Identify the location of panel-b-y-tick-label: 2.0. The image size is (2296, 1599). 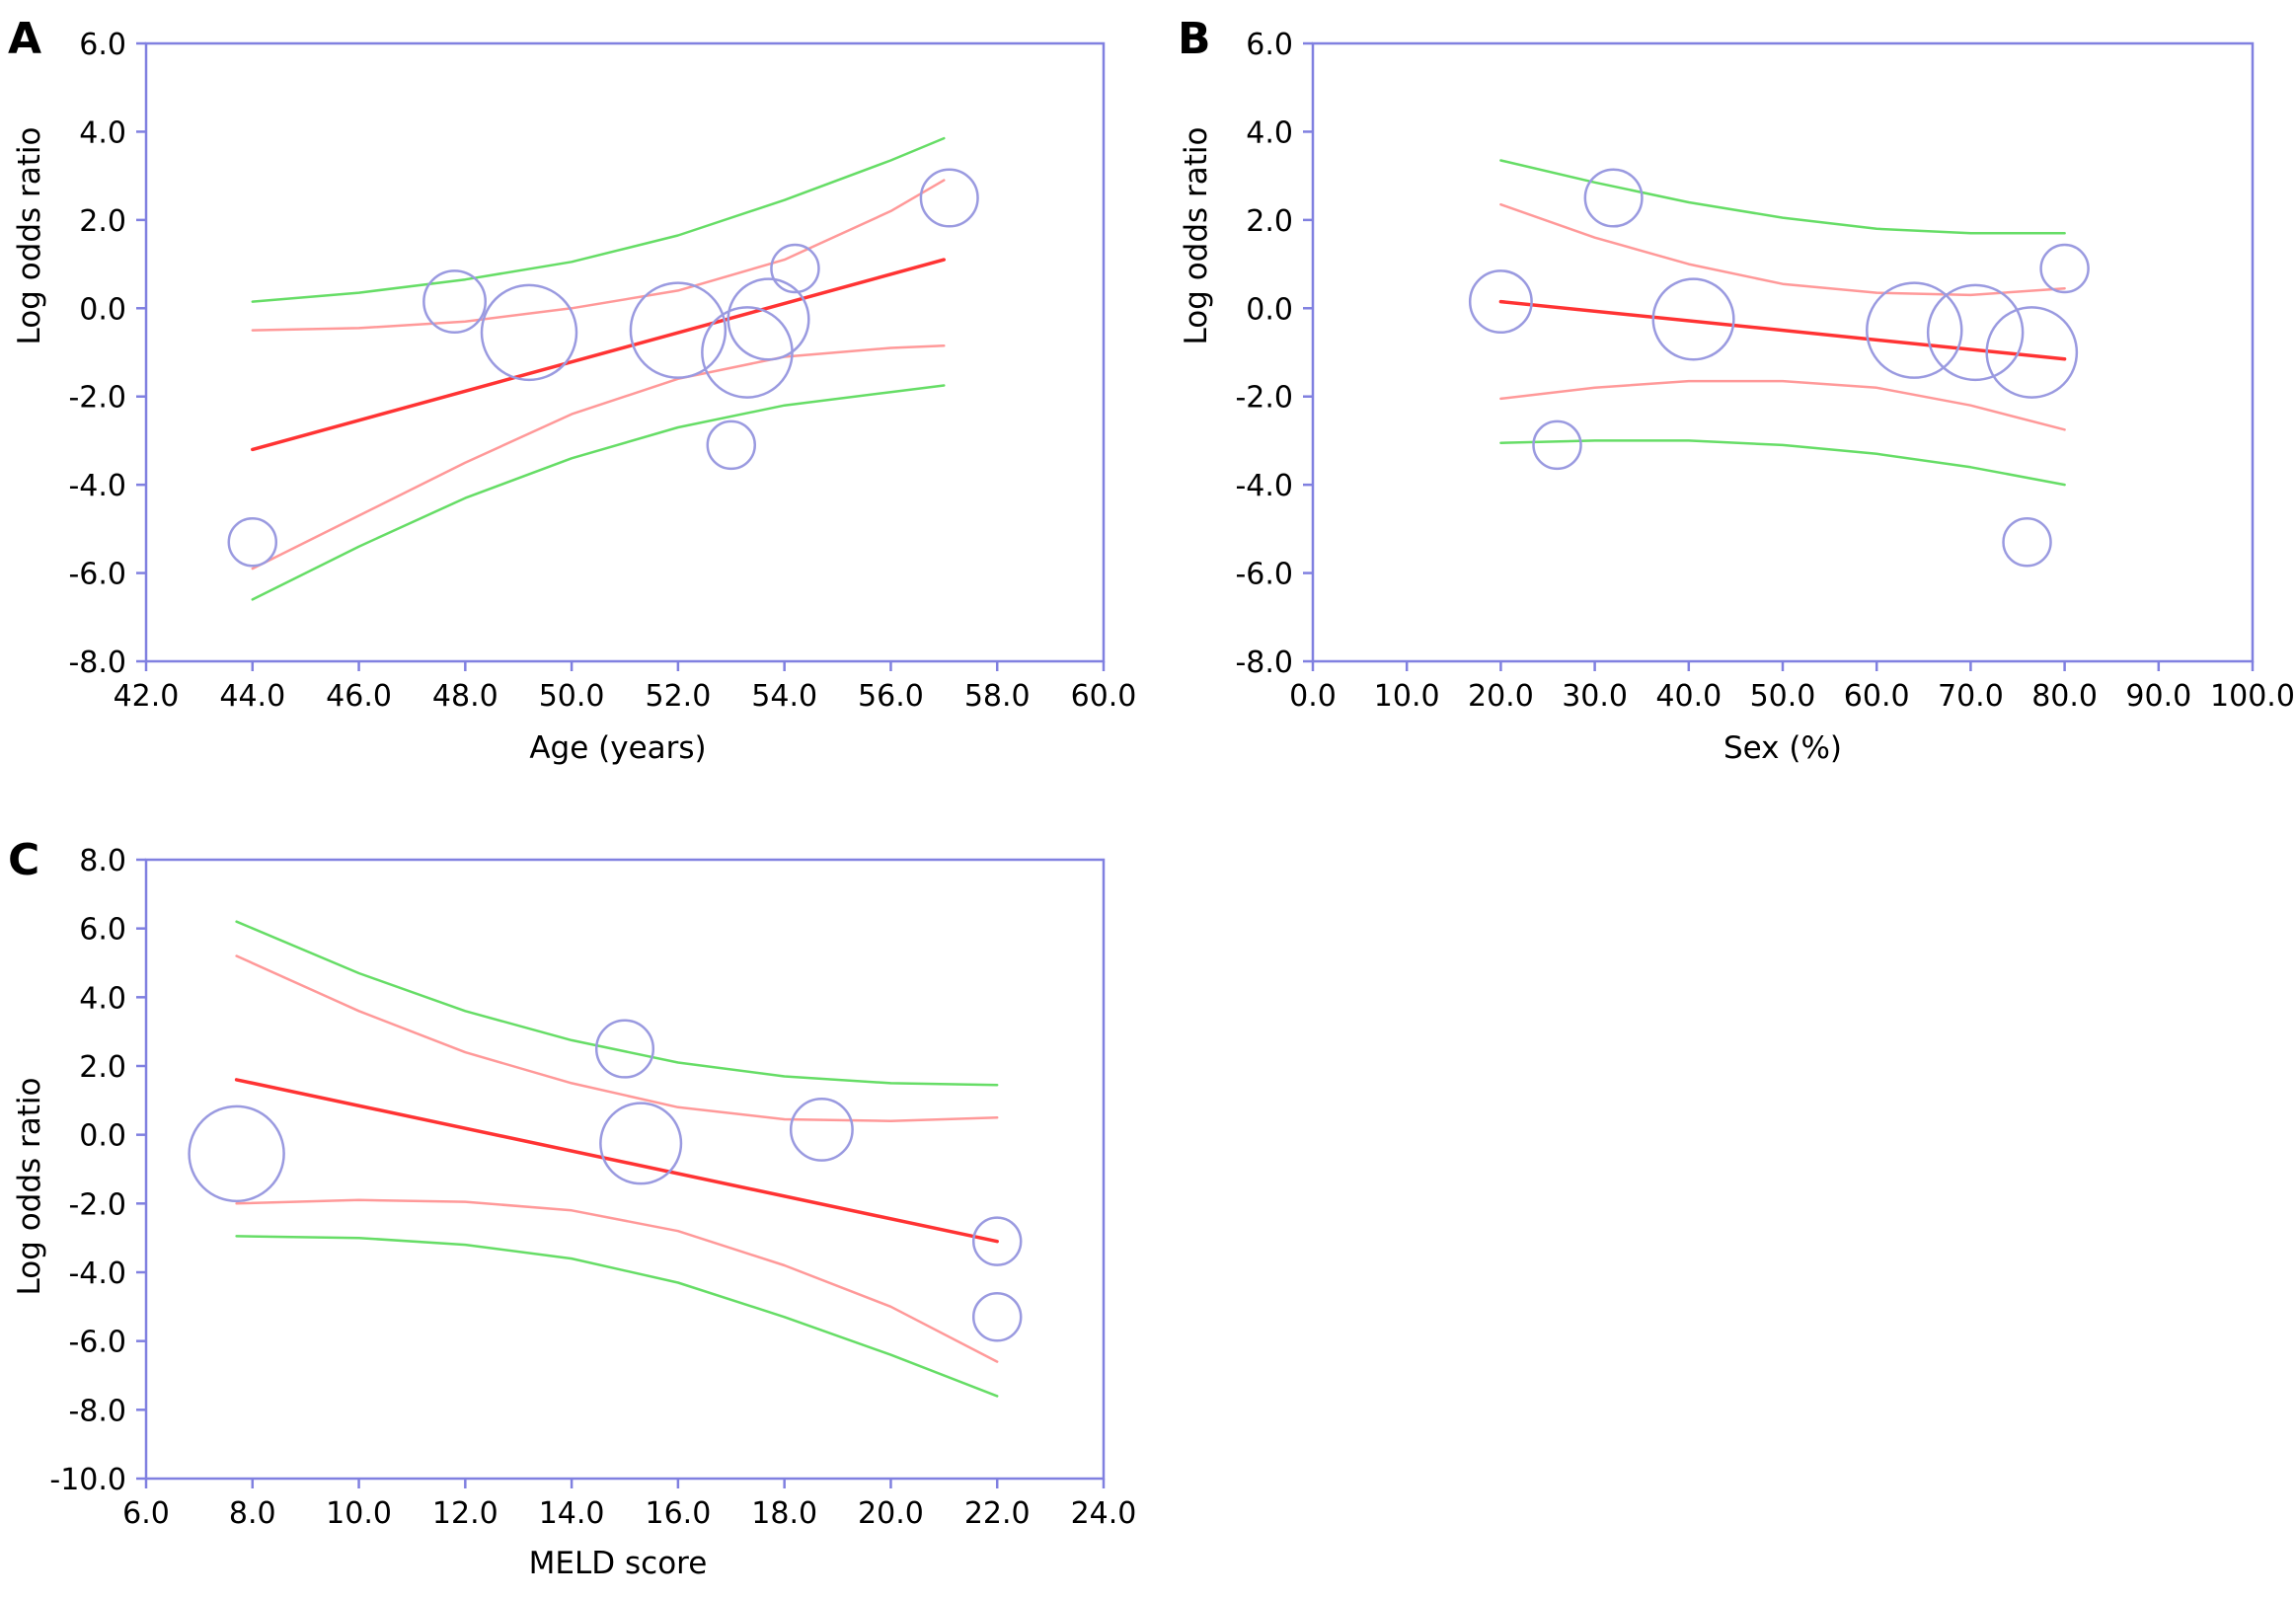
(1269, 221).